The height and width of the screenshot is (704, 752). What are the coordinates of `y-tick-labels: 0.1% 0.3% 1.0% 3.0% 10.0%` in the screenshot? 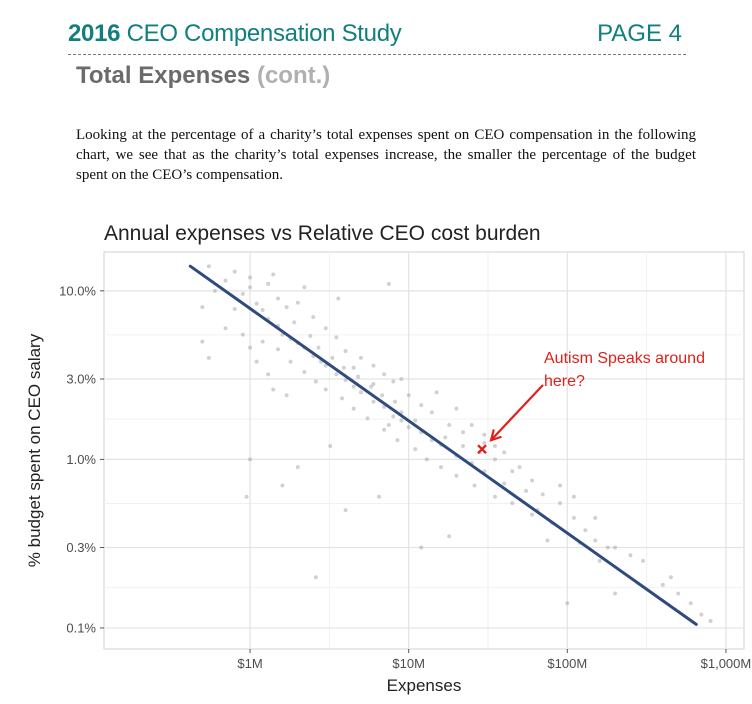 It's located at (81, 459).